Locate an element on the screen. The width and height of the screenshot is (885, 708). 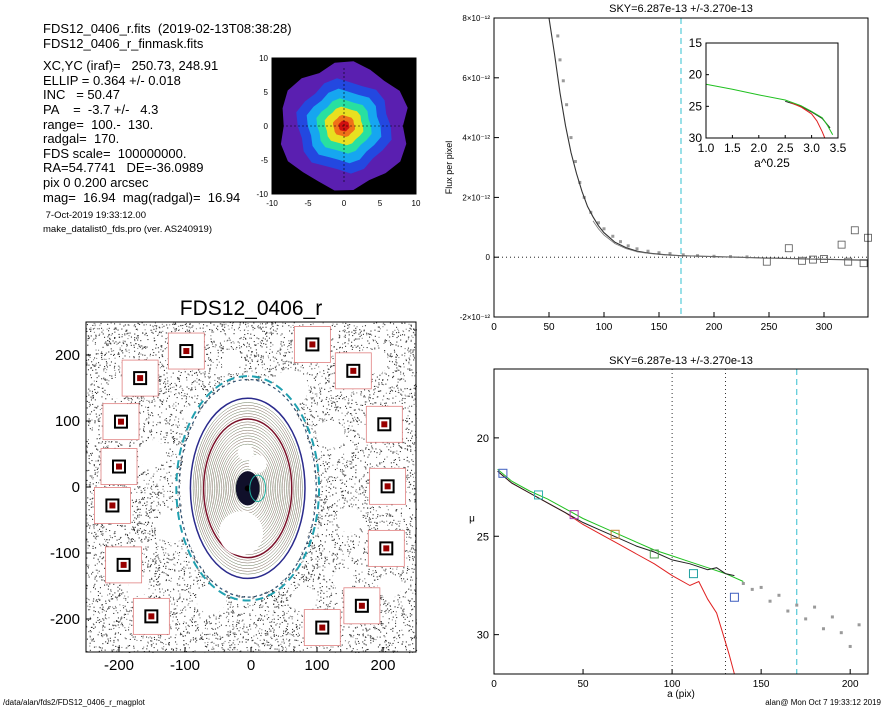
flux-xtick-label: 250 is located at coordinates (769, 327).